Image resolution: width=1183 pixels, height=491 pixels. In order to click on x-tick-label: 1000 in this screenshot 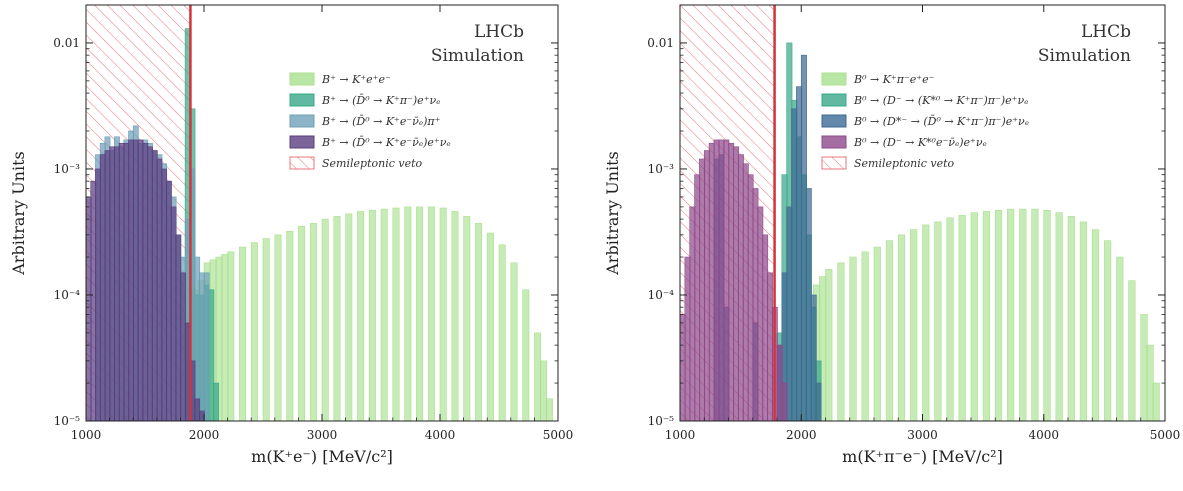, I will do `click(680, 435)`.